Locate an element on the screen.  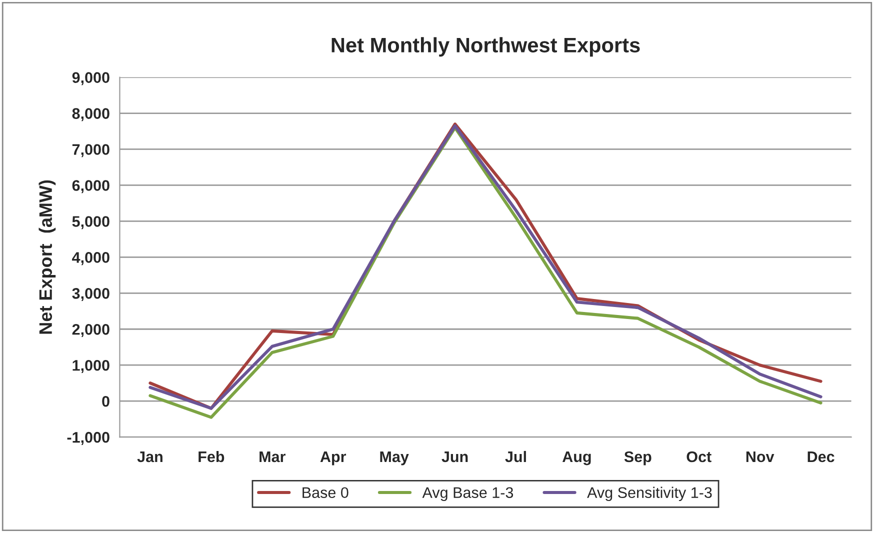
x-tick-label: Sep is located at coordinates (638, 458).